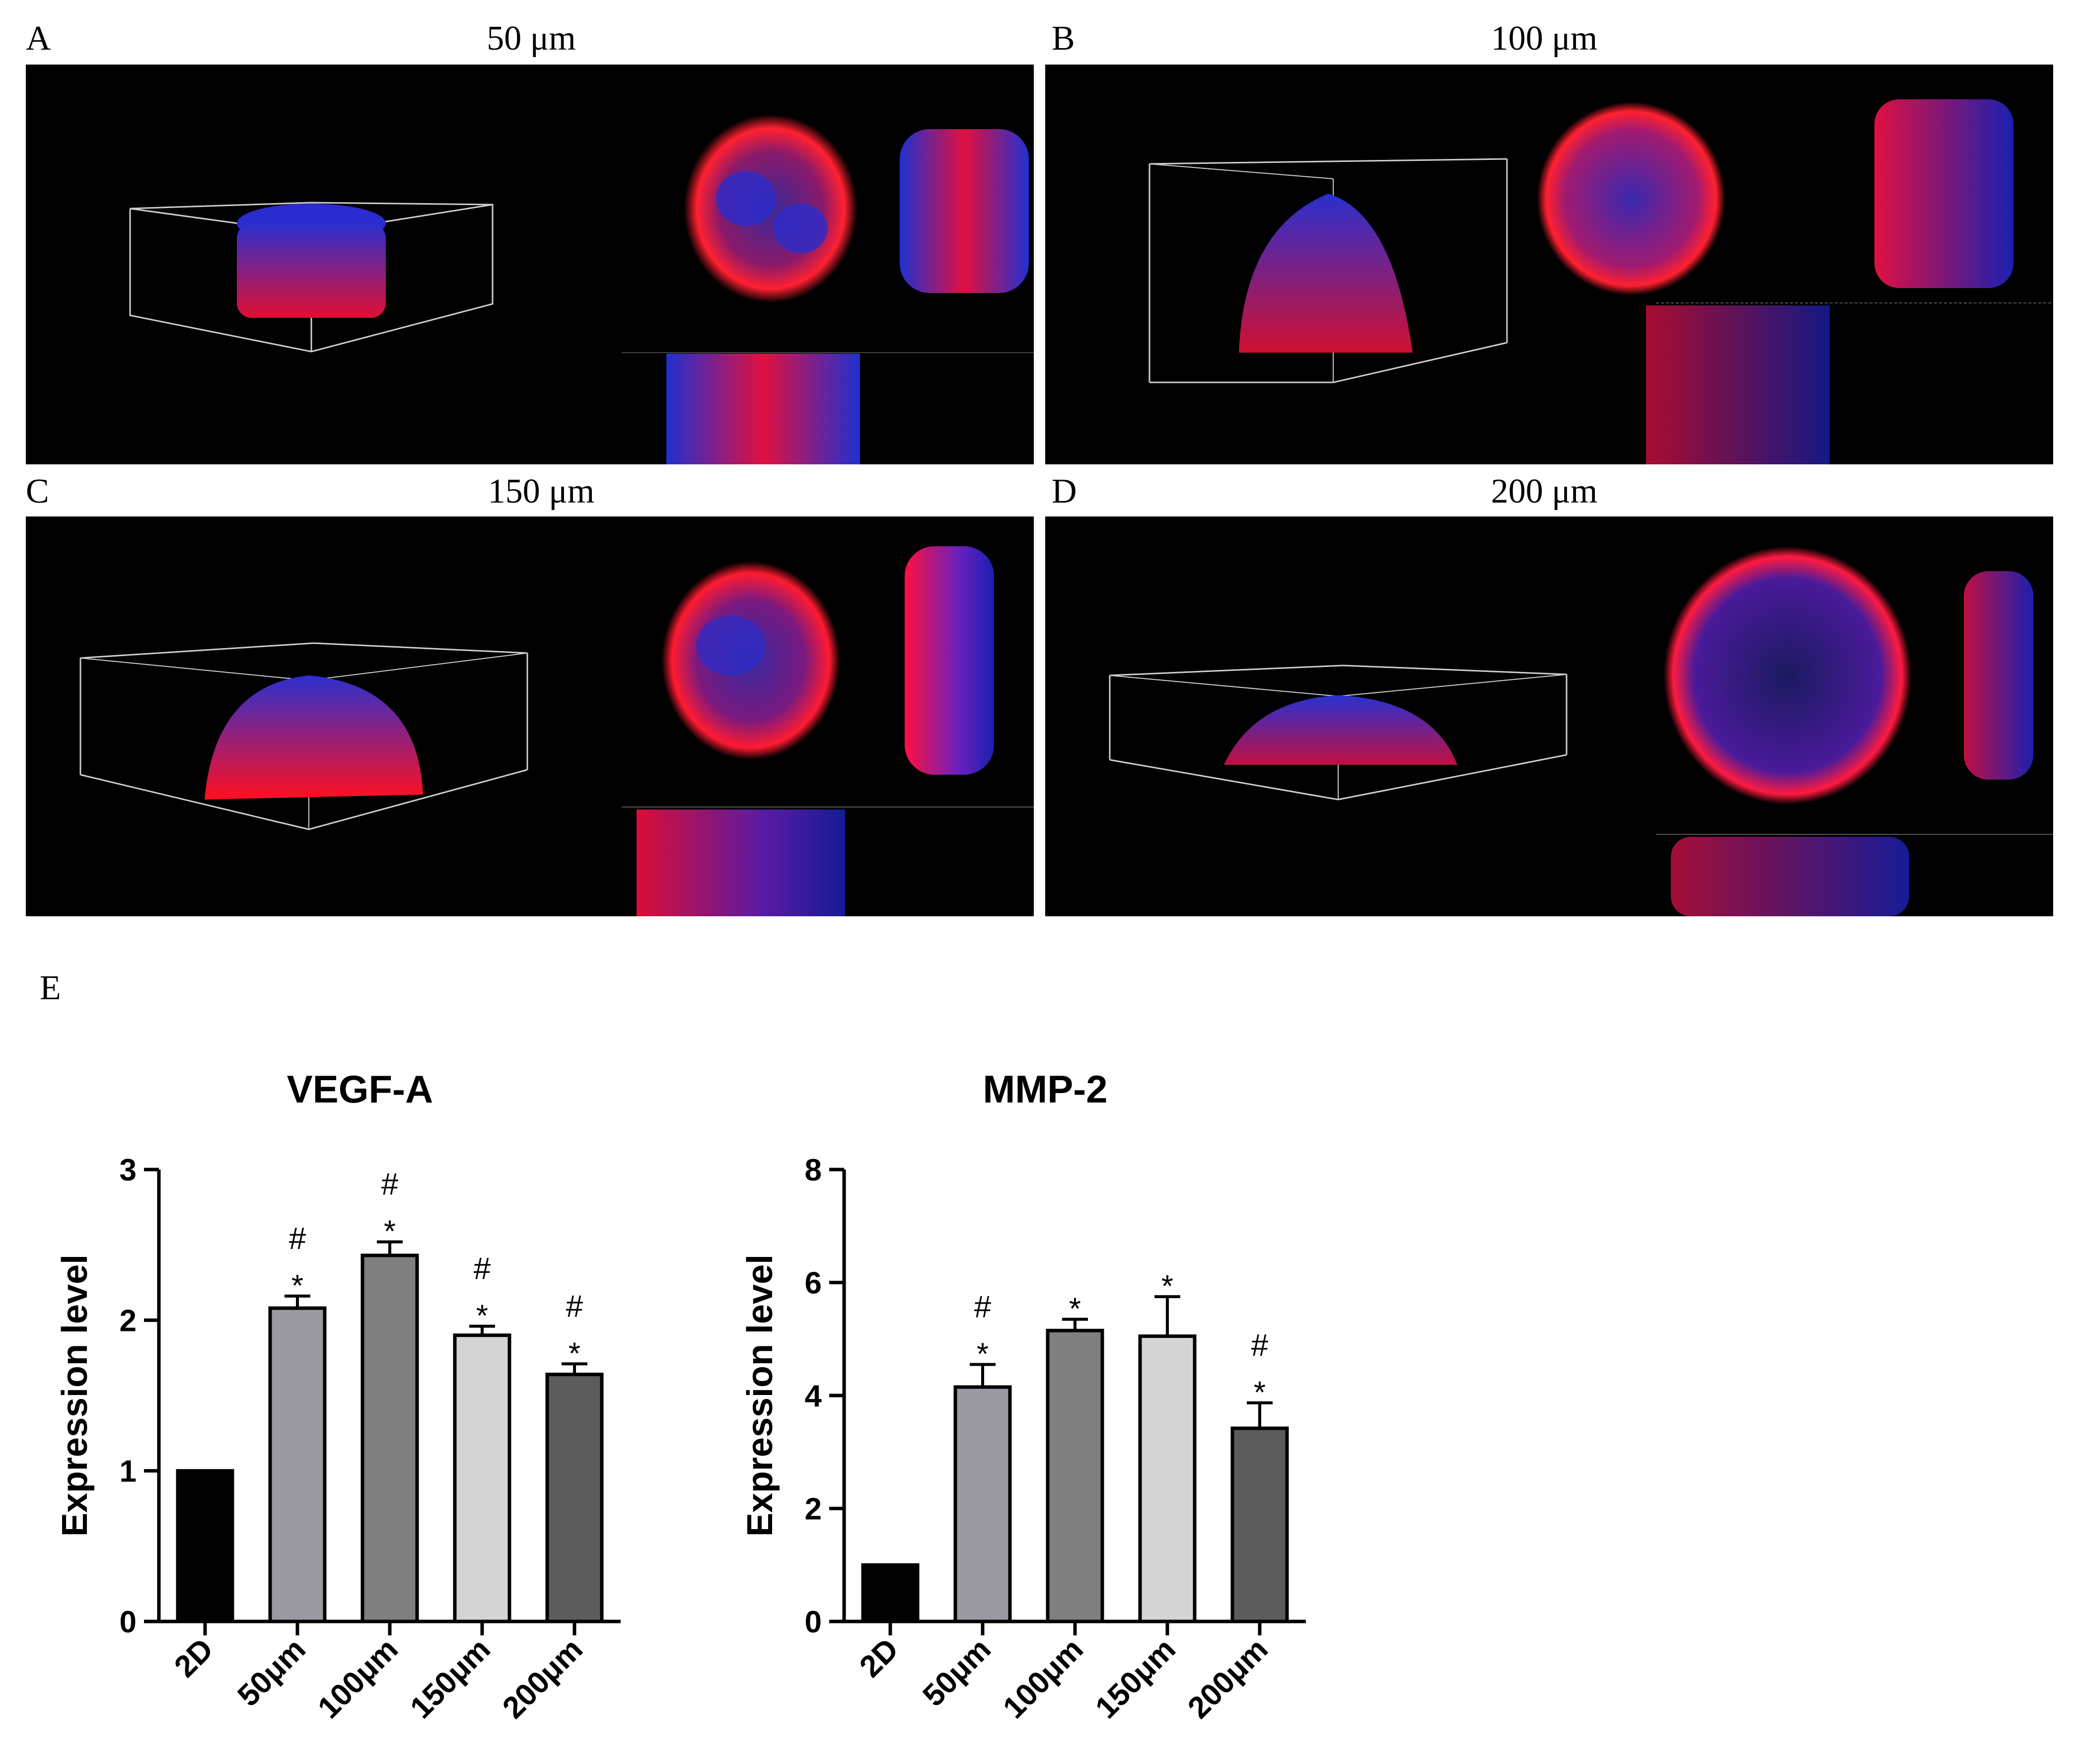 This screenshot has width=2079, height=1764. Describe the element at coordinates (1601, 281) in the screenshot. I see `micrograph-b-image` at that location.